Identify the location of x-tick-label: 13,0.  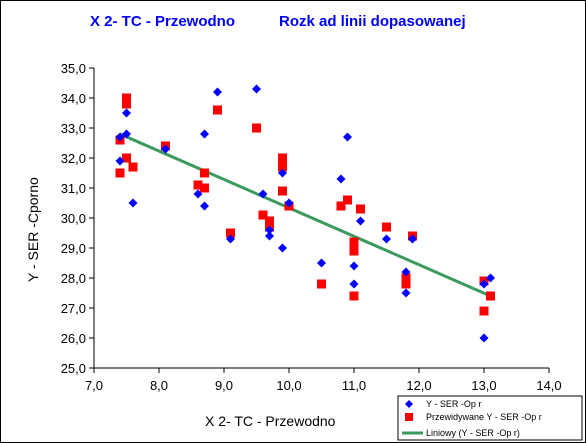
(483, 385).